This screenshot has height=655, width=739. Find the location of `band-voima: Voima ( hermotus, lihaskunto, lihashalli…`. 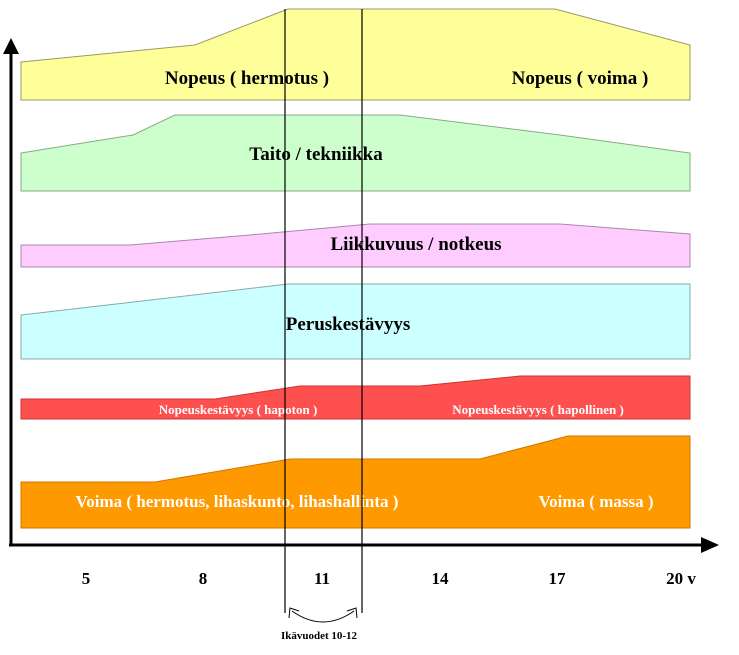

band-voima: Voima ( hermotus, lihaskunto, lihashalli… is located at coordinates (355, 482).